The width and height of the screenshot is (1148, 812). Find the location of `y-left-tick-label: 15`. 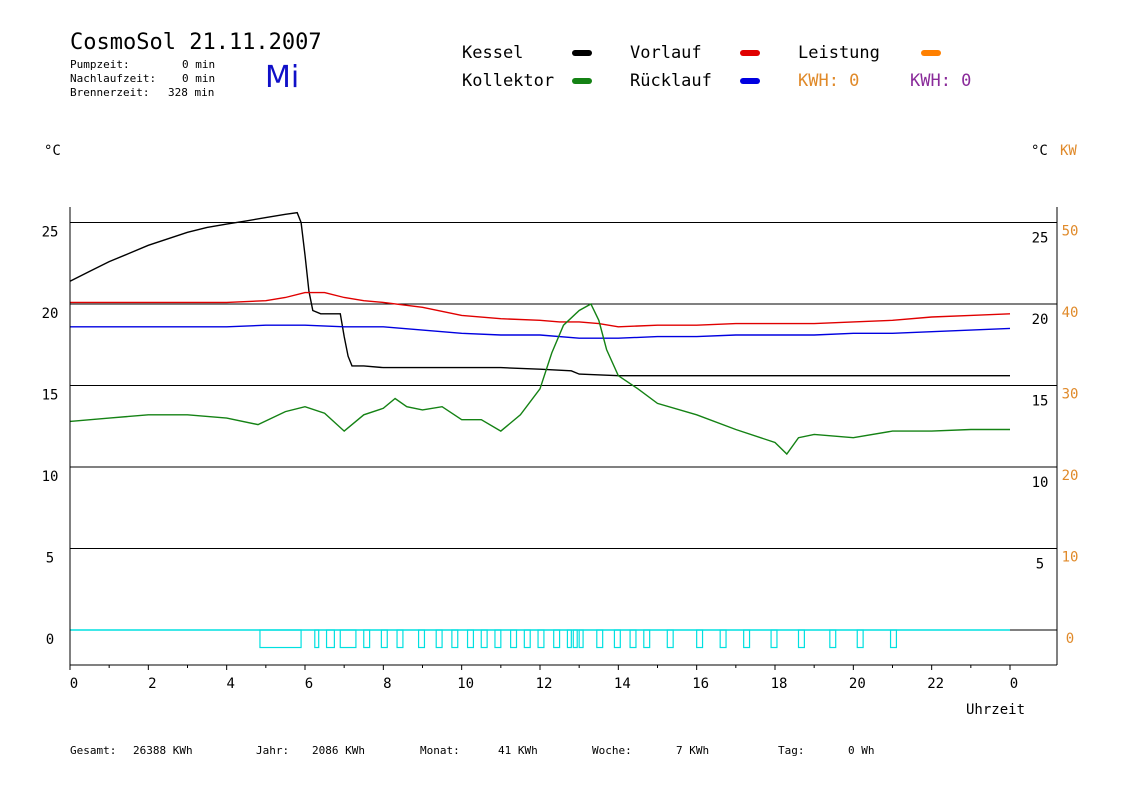

y-left-tick-label: 15 is located at coordinates (50, 396).